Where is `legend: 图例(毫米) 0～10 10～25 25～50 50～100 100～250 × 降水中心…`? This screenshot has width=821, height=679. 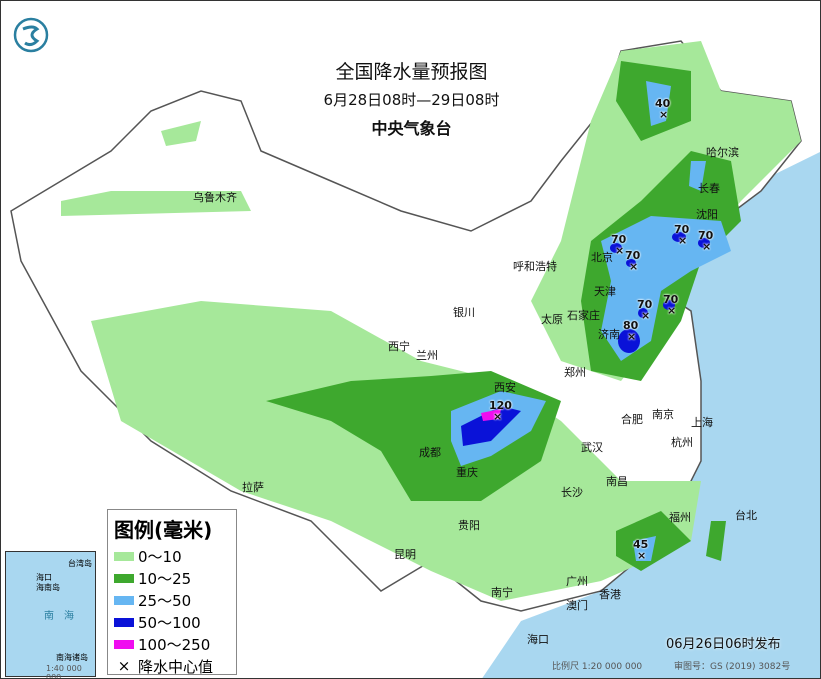 legend: 图例(毫米) 0～10 10～25 25～50 50～100 100～250 × 降水中心… is located at coordinates (172, 593).